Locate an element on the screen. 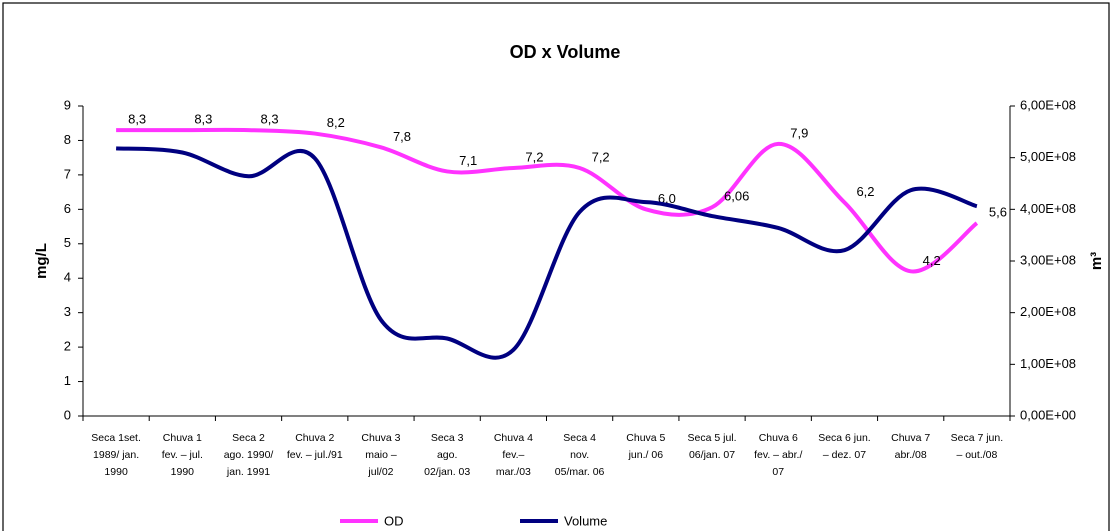  data-label: 6,2 is located at coordinates (865, 191).